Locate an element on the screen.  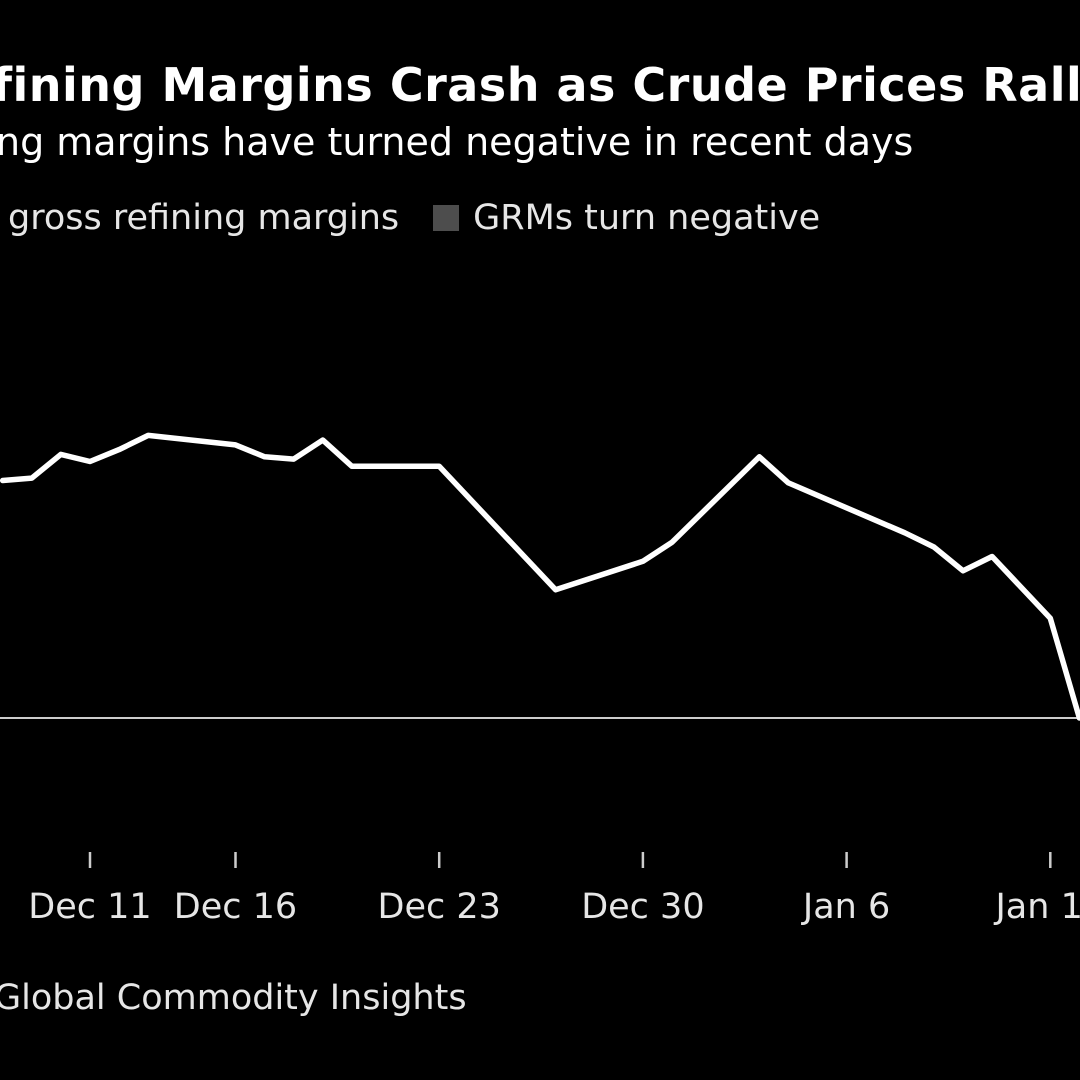
x-tick-label-0: Dec 11 is located at coordinates (89, 907).